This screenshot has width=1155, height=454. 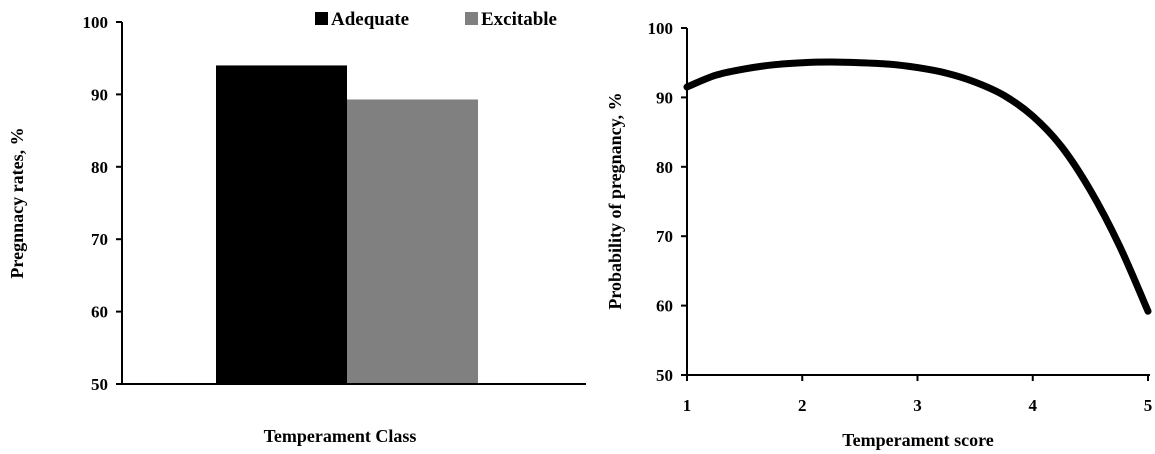 What do you see at coordinates (96, 22) in the screenshot?
I see `bar-y-tick-label: 100` at bounding box center [96, 22].